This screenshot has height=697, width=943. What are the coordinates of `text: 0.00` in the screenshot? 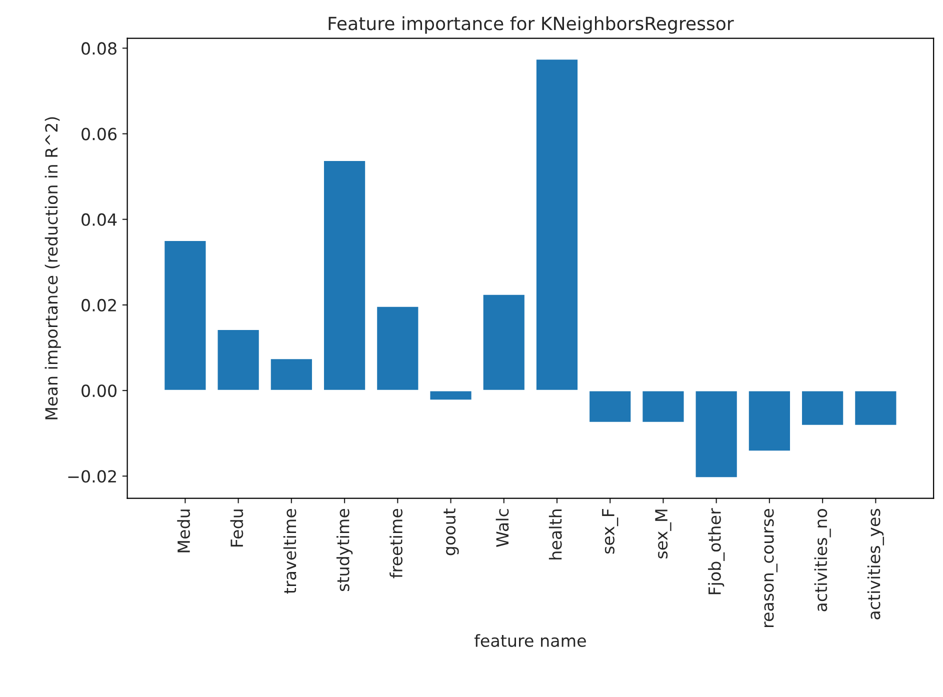 It's located at (99, 391).